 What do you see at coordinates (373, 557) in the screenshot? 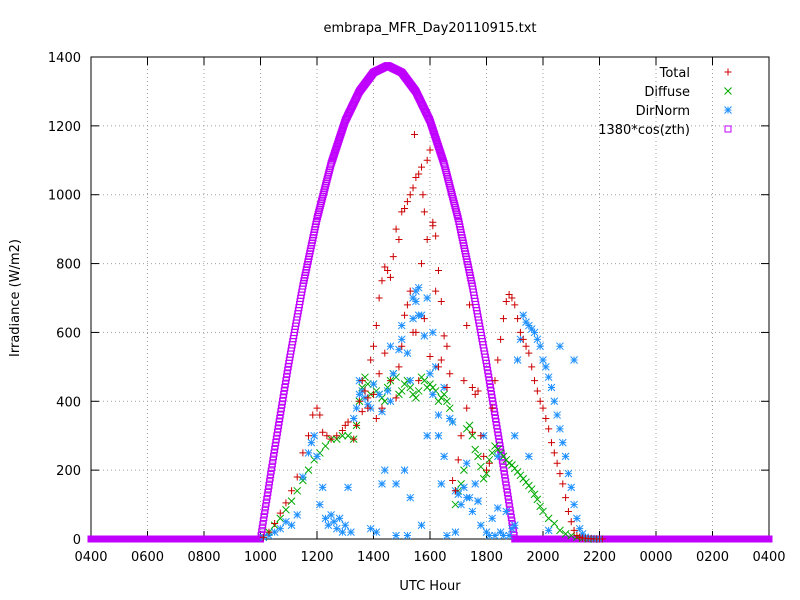
I see `x-tick-label: 1400` at bounding box center [373, 557].